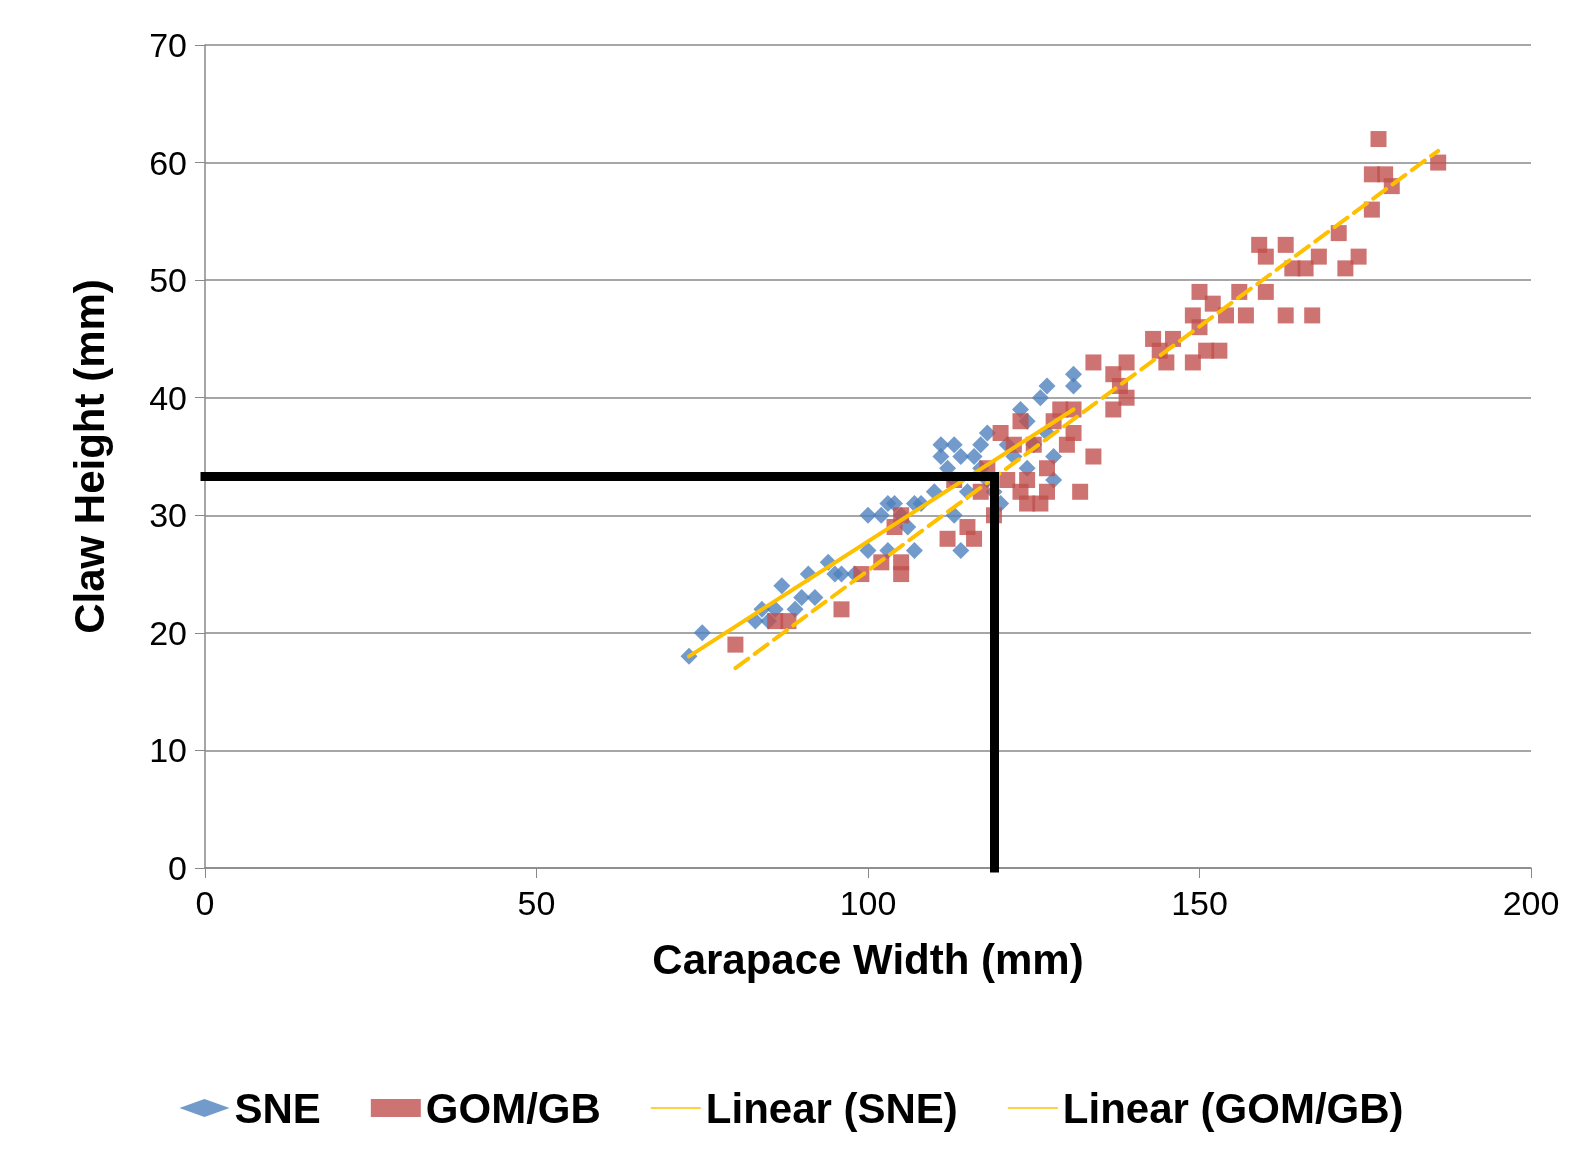 The width and height of the screenshot is (1583, 1149). What do you see at coordinates (831, 1108) in the screenshot?
I see `legend-label: Linear (SNE)` at bounding box center [831, 1108].